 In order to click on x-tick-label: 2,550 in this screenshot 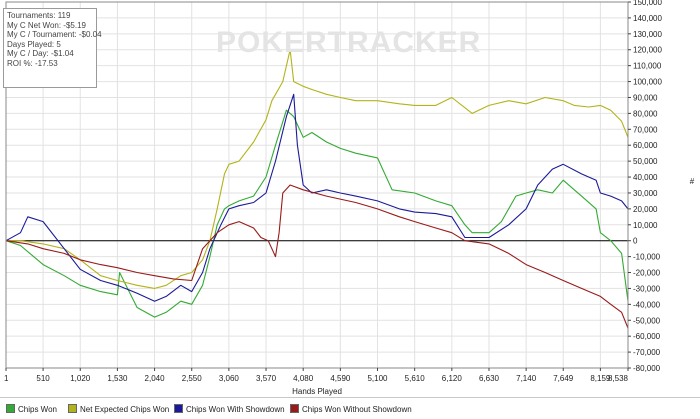, I will do `click(192, 378)`.